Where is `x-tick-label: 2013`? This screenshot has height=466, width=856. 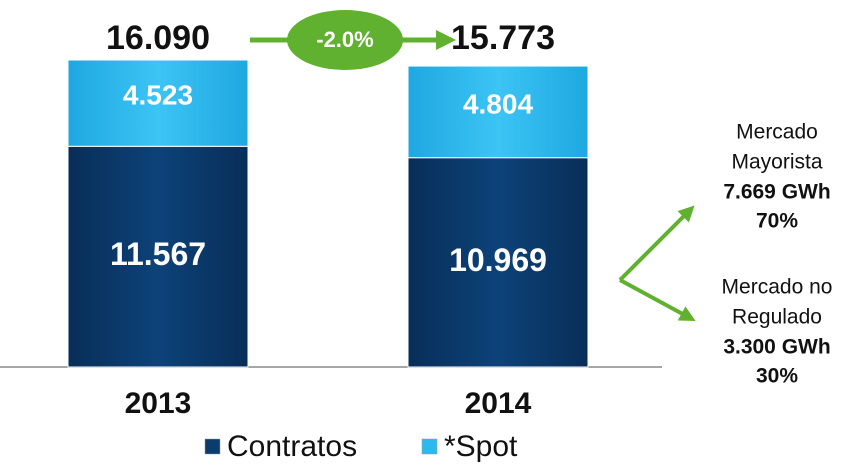 x-tick-label: 2013 is located at coordinates (158, 403).